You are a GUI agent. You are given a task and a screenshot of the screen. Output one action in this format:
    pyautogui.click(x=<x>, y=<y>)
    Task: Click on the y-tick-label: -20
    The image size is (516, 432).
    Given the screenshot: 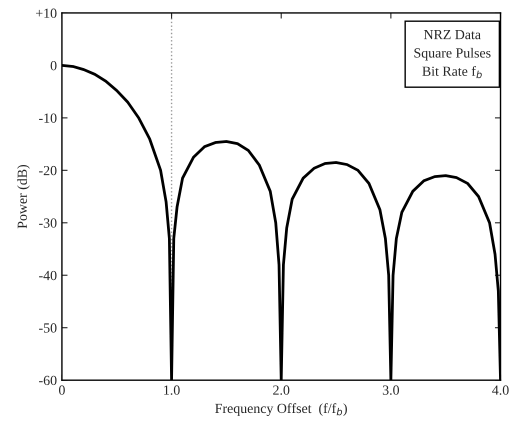 What is the action you would take?
    pyautogui.click(x=48, y=171)
    